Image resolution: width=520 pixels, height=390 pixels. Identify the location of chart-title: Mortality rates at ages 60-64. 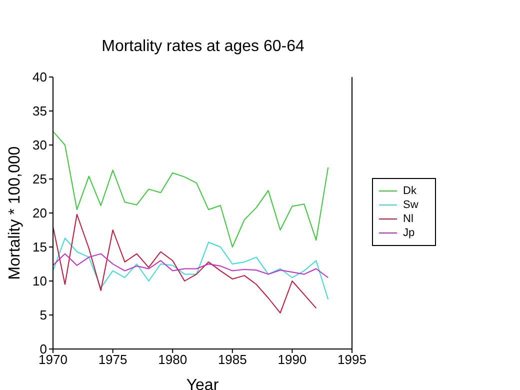
(203, 47).